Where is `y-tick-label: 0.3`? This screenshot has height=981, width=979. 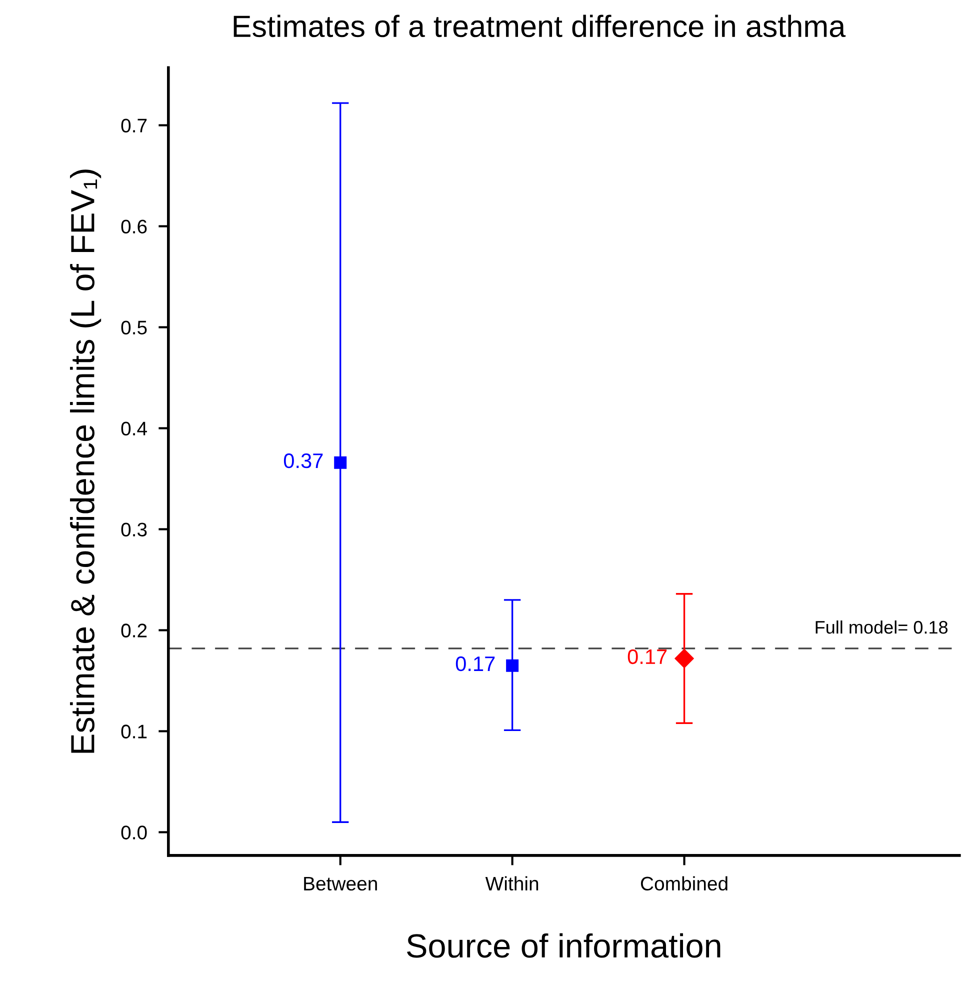
y-tick-label: 0.3 is located at coordinates (134, 529).